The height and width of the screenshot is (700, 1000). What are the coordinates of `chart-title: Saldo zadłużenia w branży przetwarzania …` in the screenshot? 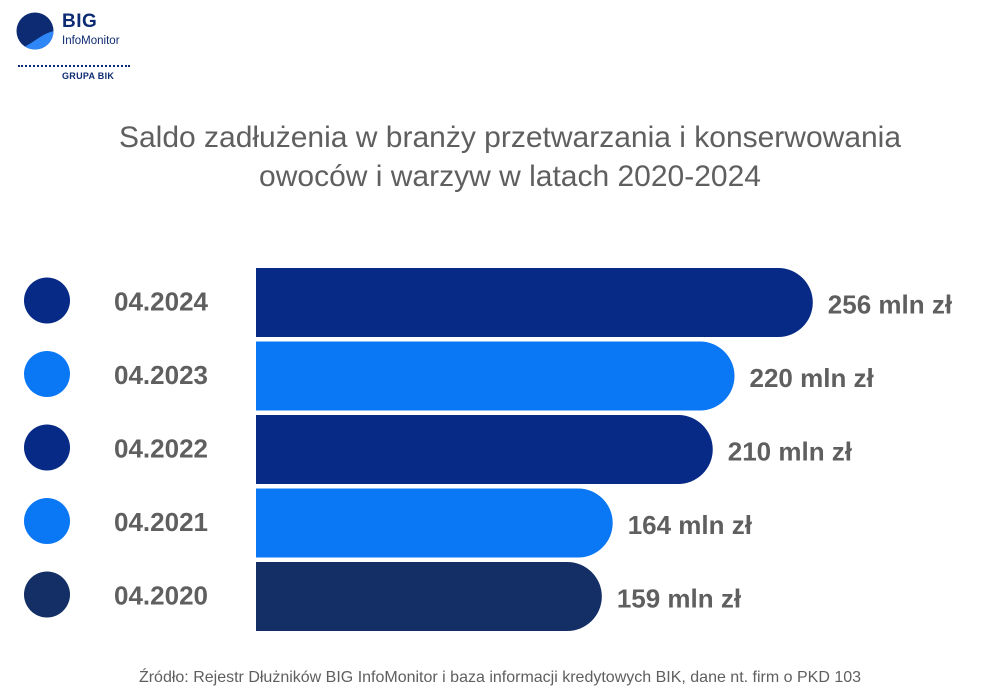 It's located at (510, 157).